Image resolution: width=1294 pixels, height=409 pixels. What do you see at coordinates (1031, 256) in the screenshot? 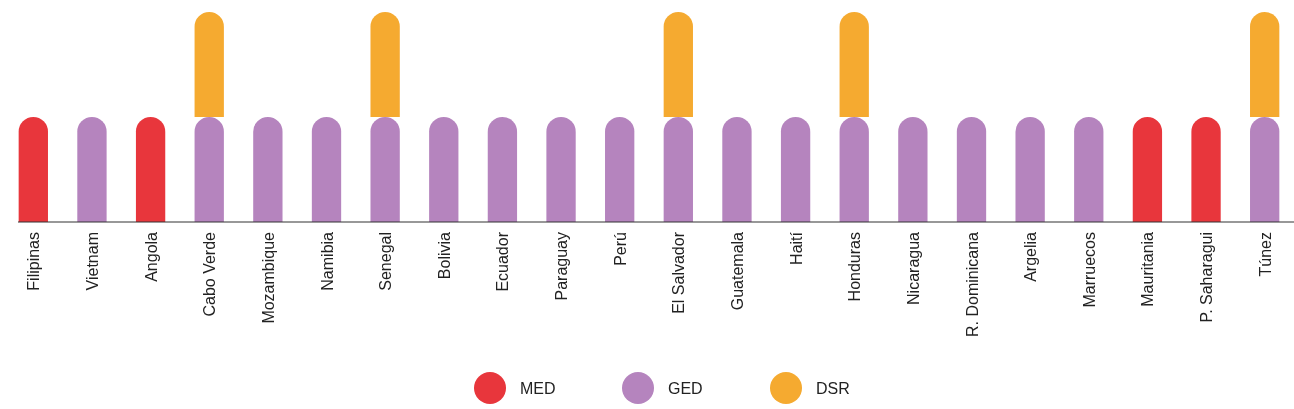
I see `x-tick-label: Argelia` at bounding box center [1031, 256].